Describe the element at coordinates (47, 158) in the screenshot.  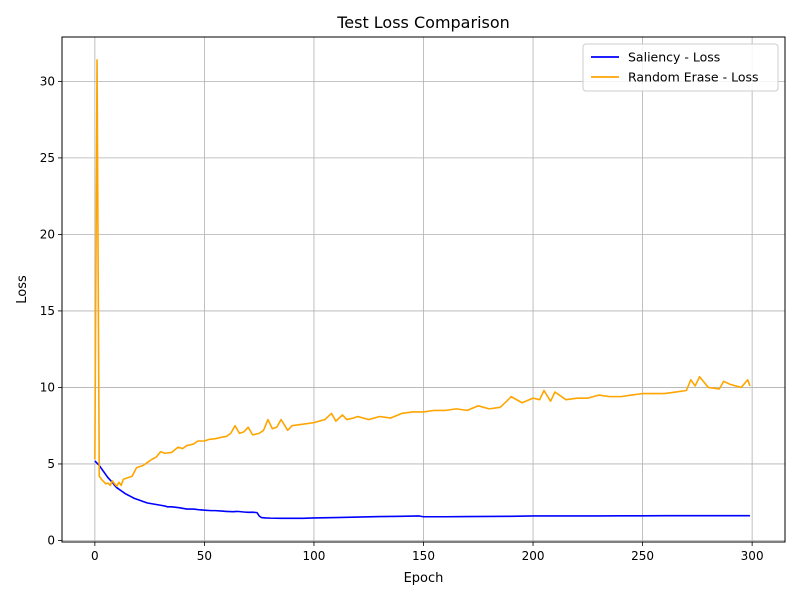
I see `y-tick-label: 25` at that location.